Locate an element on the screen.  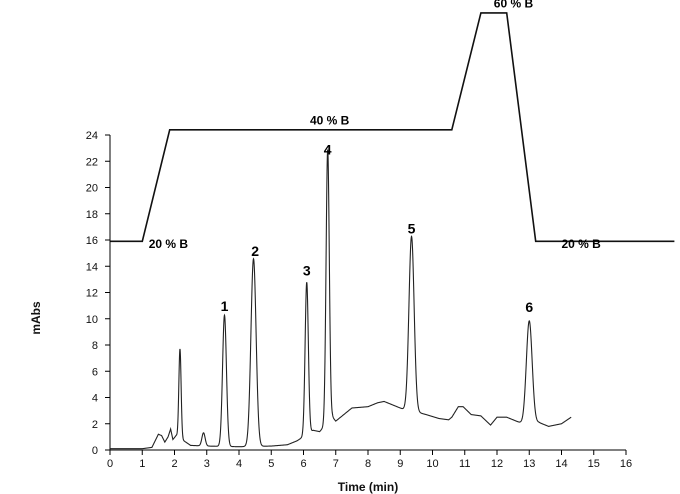
y-tick-label: 14 is located at coordinates (92, 267).